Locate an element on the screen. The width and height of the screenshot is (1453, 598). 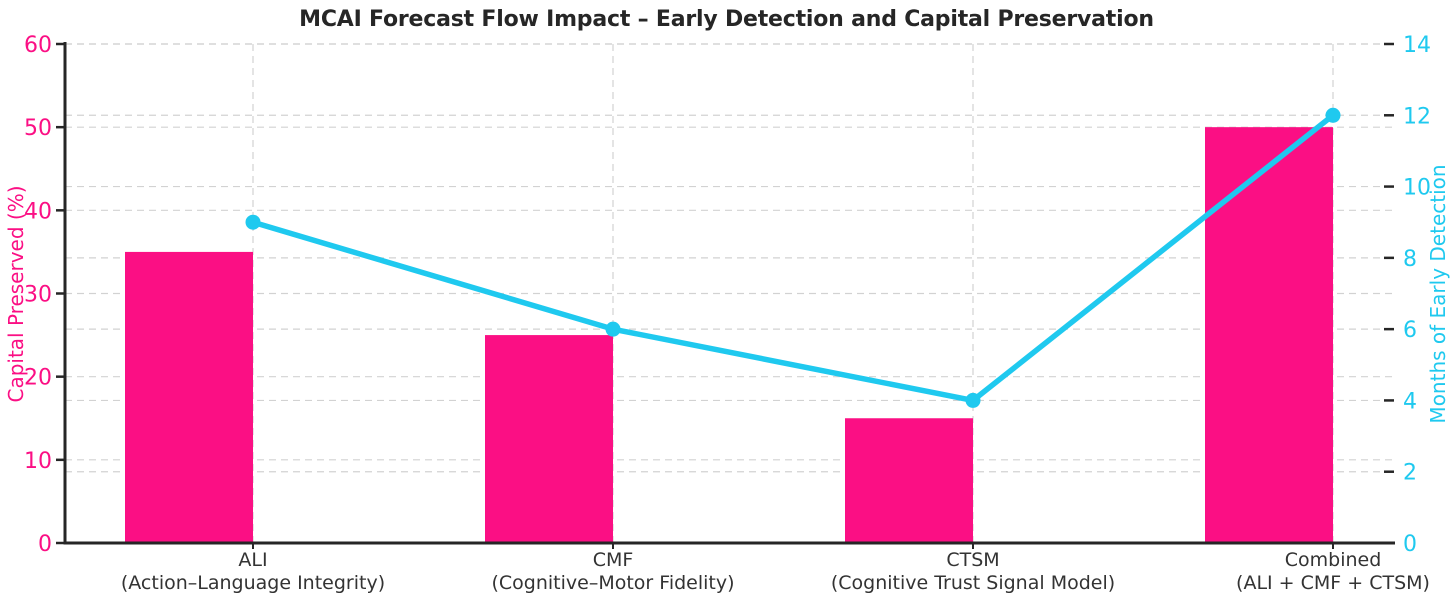
right-axis-tick-label: 6 is located at coordinates (1410, 330).